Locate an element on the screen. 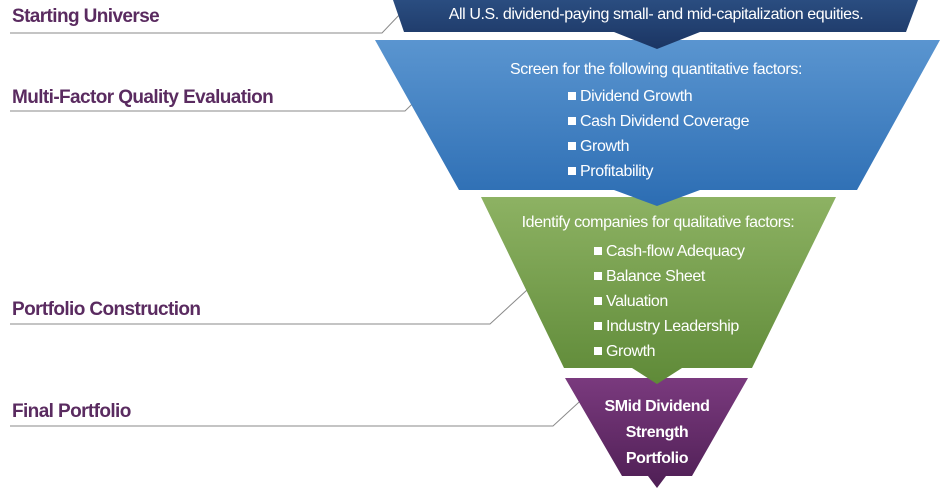  stage-label: Multi-Factor Quality Evaluation is located at coordinates (143, 97).